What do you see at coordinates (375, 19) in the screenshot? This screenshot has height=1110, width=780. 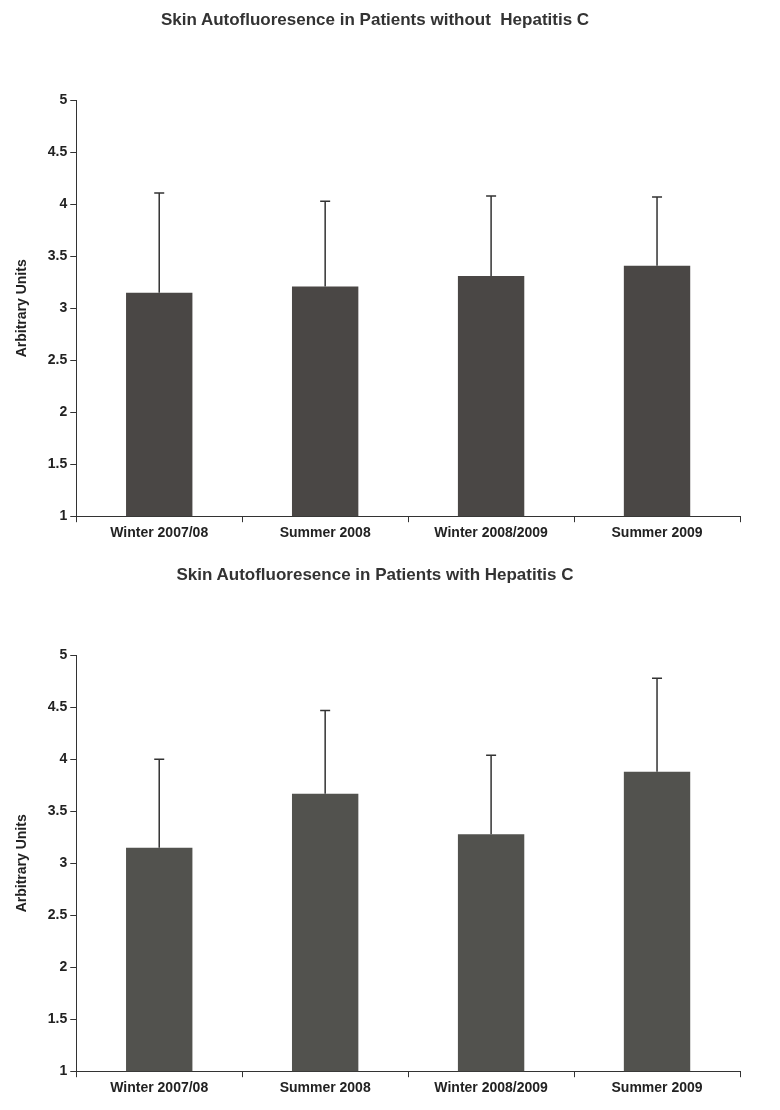 I see `chart-title: Skin Autofluoresence in Patients without Hepatitis C` at bounding box center [375, 19].